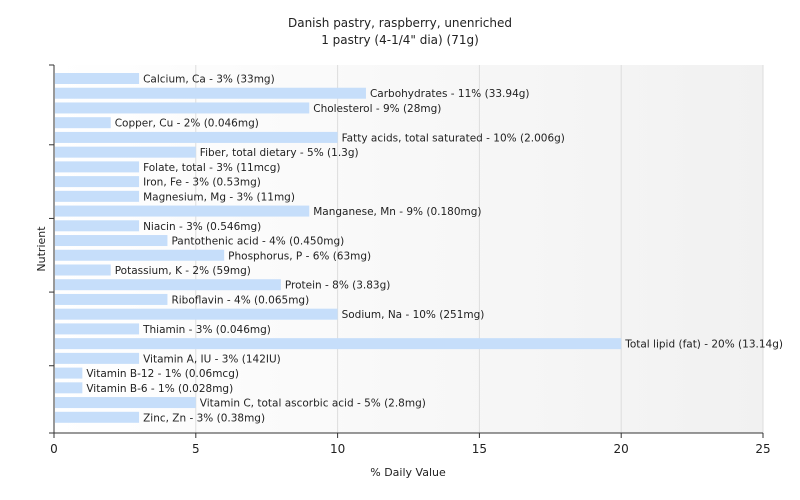 This screenshot has height=500, width=800. I want to click on bar-label-23: Zinc, Zn - 3% (0.38mg), so click(204, 418).